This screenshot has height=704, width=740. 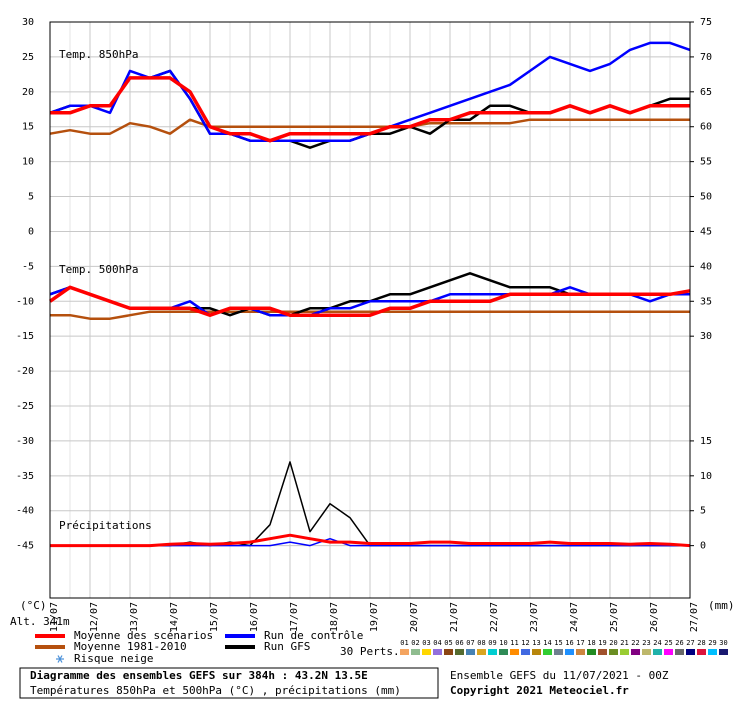 What do you see at coordinates (448, 643) in the screenshot?
I see `perturbation-label: 05` at bounding box center [448, 643].